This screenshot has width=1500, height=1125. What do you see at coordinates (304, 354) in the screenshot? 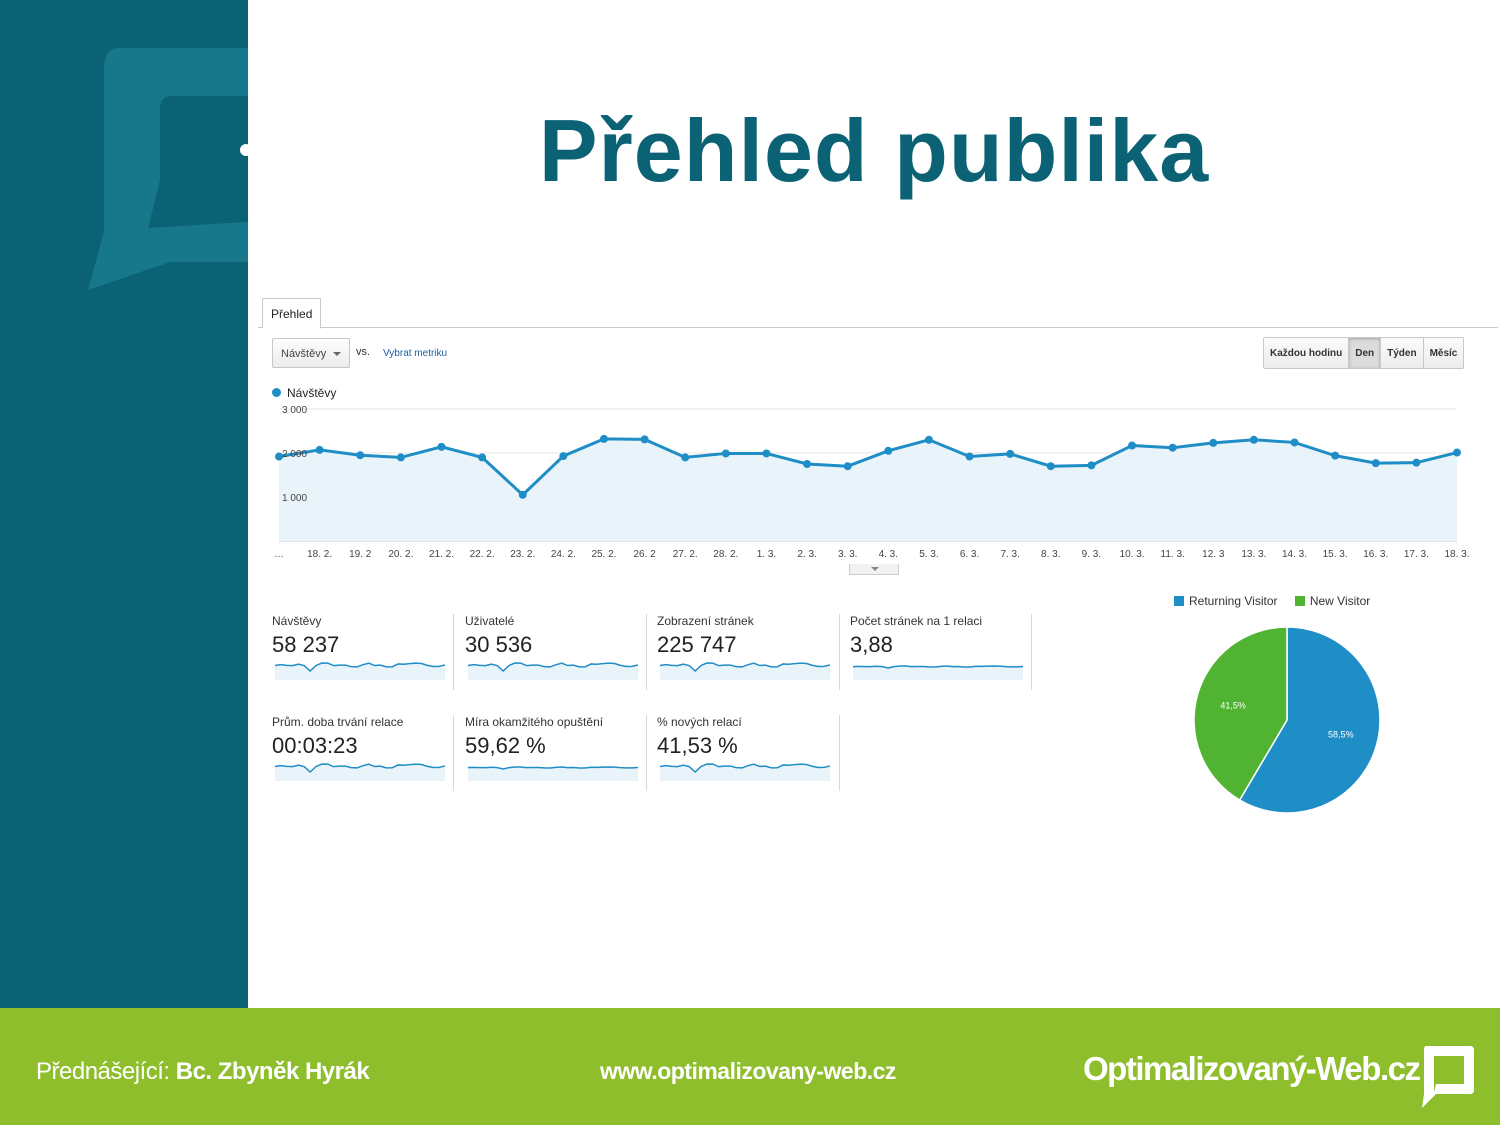
I see `metric-select-value: Návštěvy` at bounding box center [304, 354].